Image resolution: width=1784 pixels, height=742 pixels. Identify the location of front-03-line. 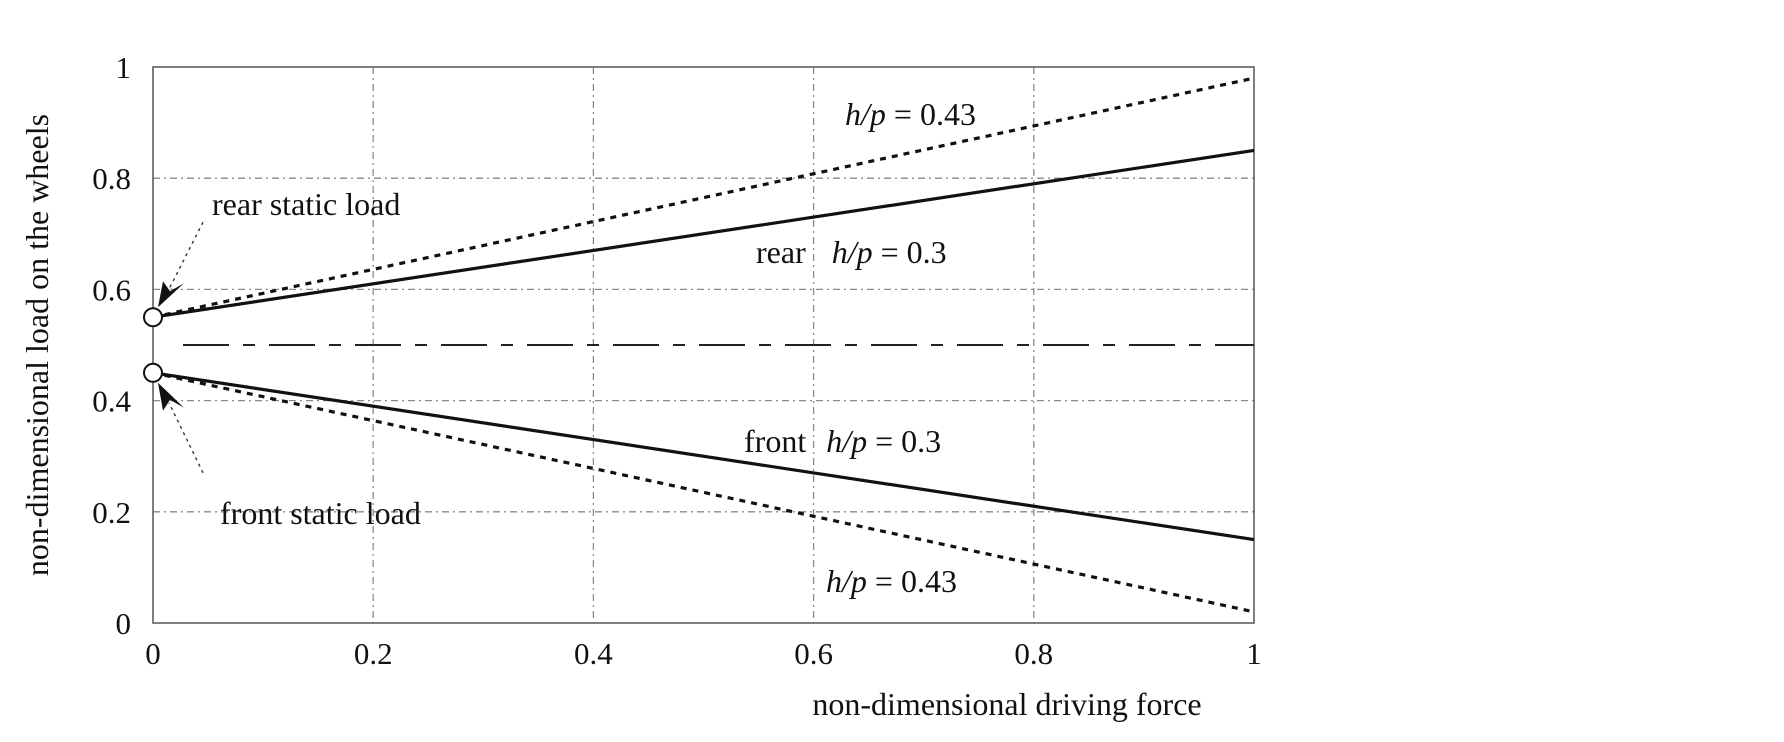
(703, 456).